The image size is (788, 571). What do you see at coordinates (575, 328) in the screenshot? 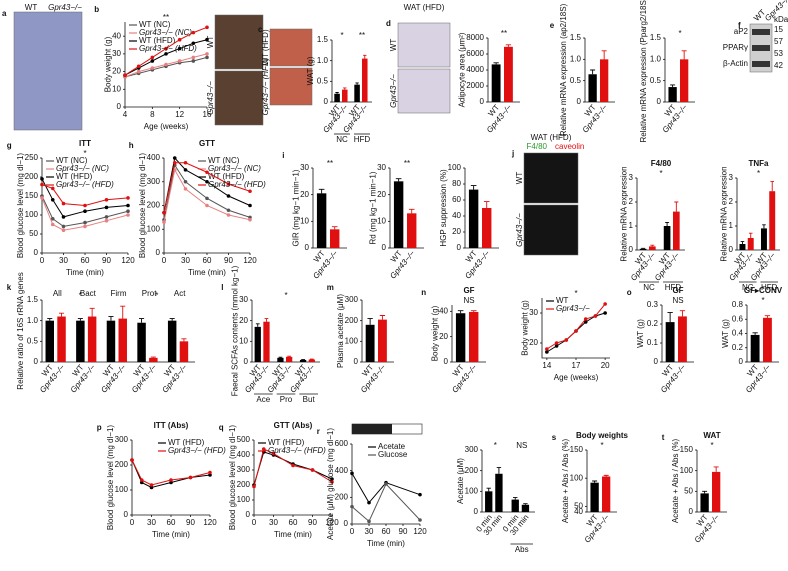
I see `axis-line` at bounding box center [575, 328].